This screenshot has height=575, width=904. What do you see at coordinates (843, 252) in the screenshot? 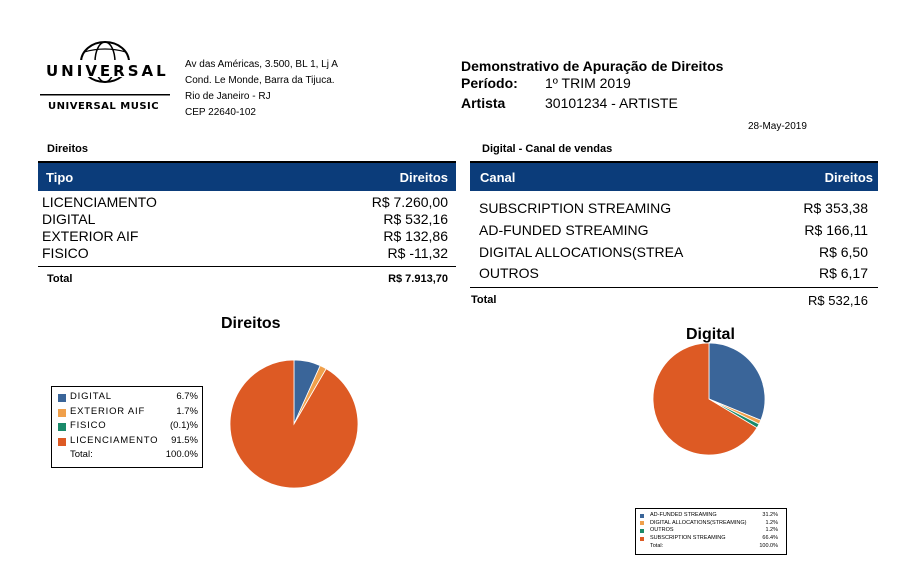
I see `table-row-value: R$ 6,50` at bounding box center [843, 252].